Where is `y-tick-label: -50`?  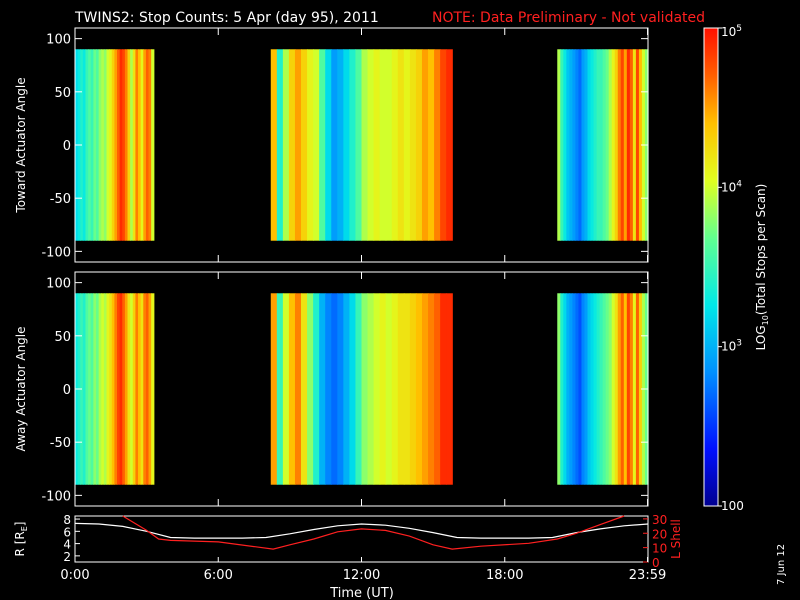 y-tick-label: -50 is located at coordinates (60, 199).